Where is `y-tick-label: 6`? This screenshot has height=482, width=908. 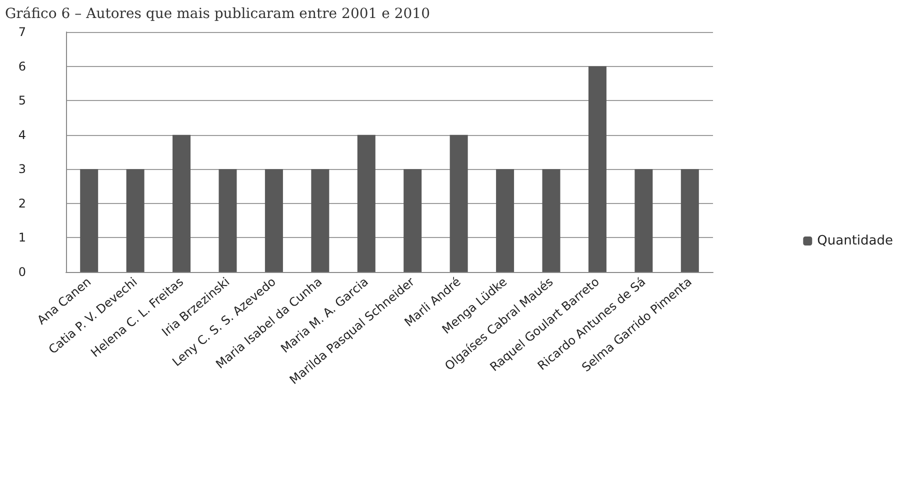 y-tick-label: 6 is located at coordinates (22, 66).